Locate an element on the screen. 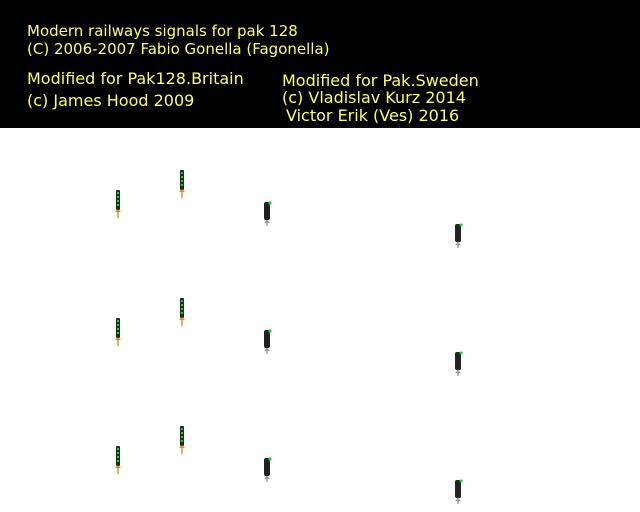 The height and width of the screenshot is (512, 640). credit-britain-heading: Modified for Pak128.Britain is located at coordinates (135, 78).